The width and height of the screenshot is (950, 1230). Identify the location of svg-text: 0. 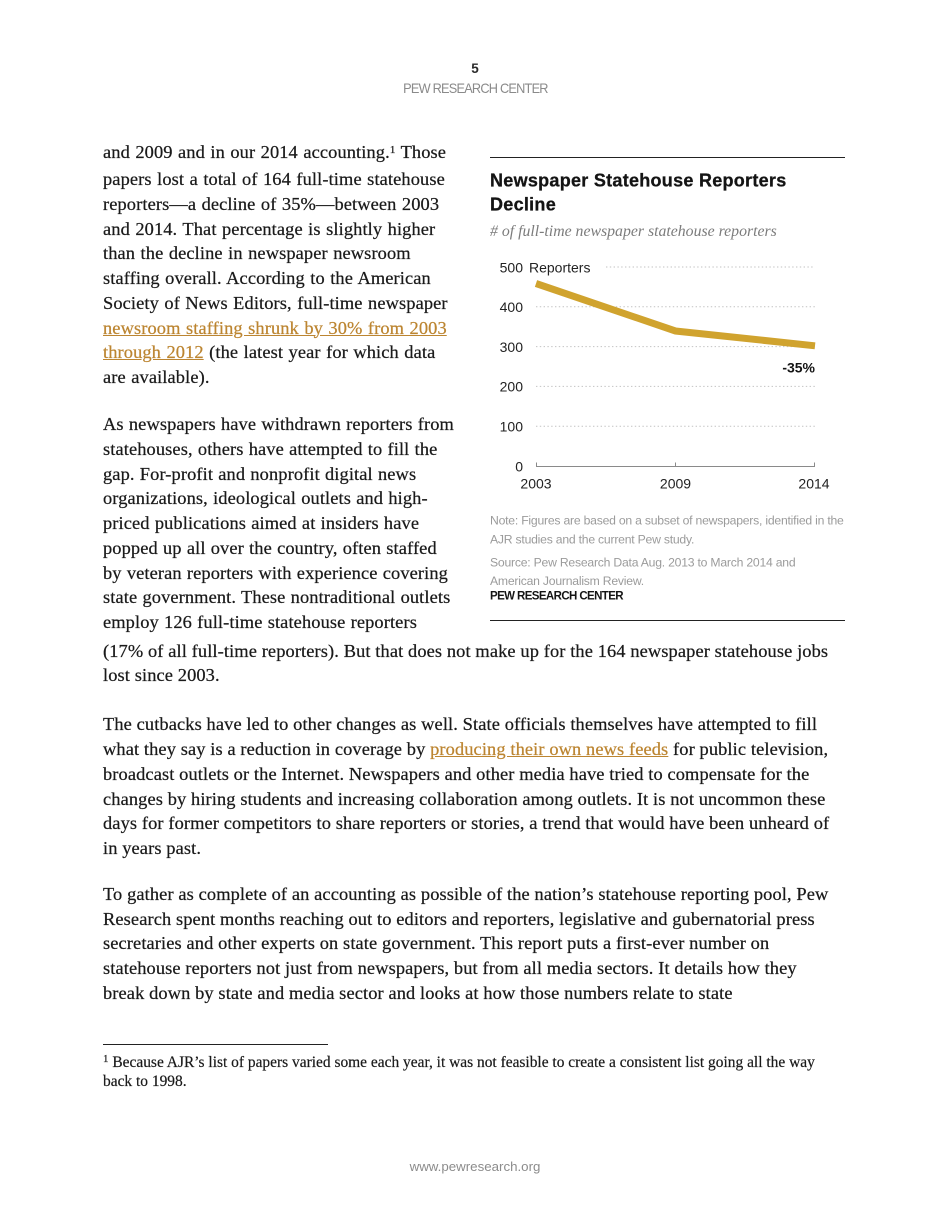
(519, 466).